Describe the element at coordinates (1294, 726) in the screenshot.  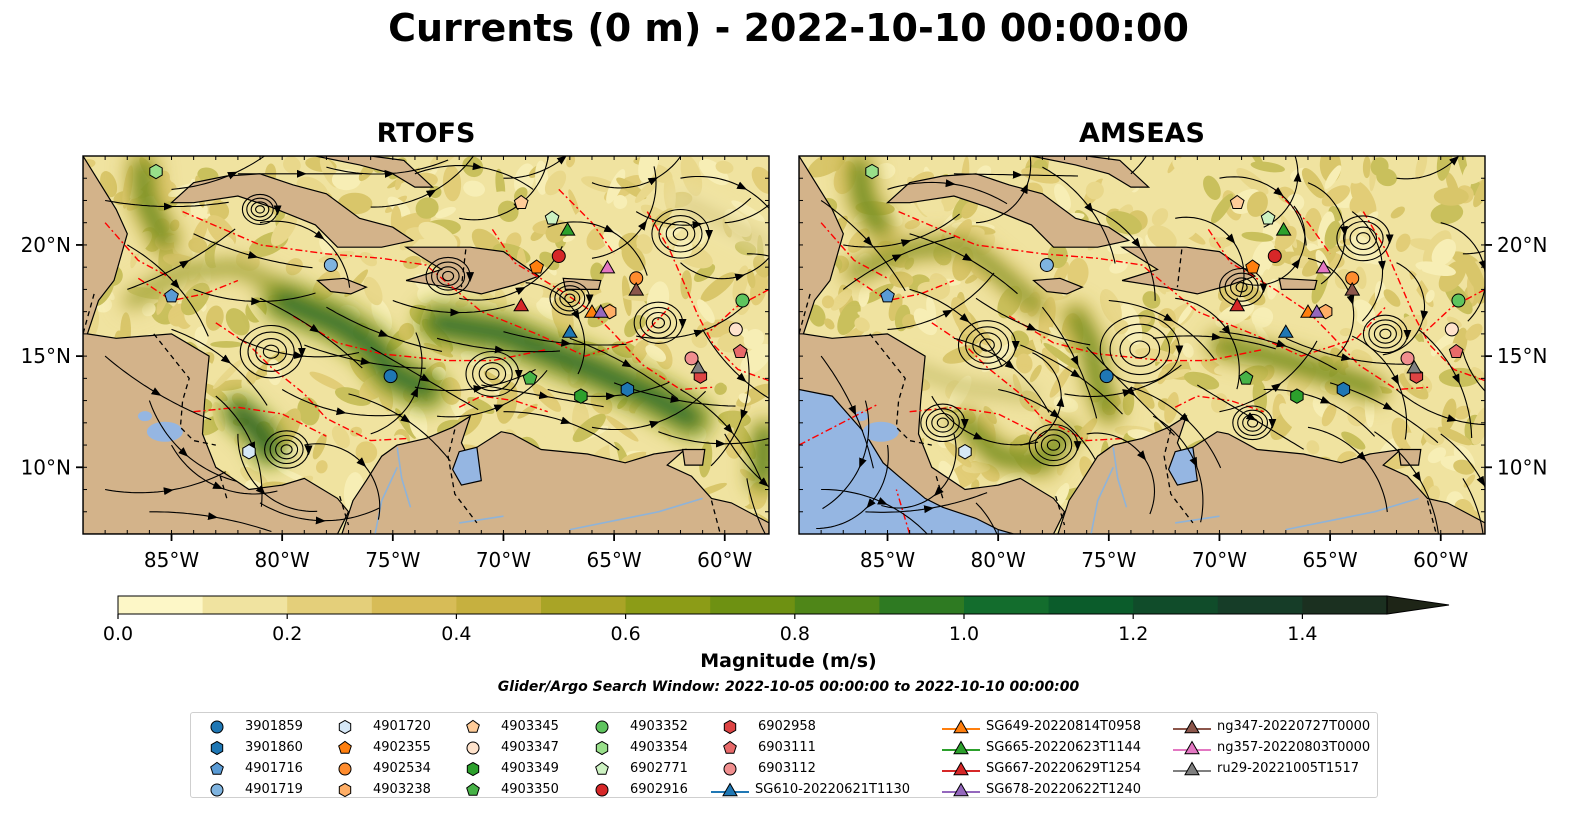
I see `legend-label: ng347-20220727T0000` at that location.